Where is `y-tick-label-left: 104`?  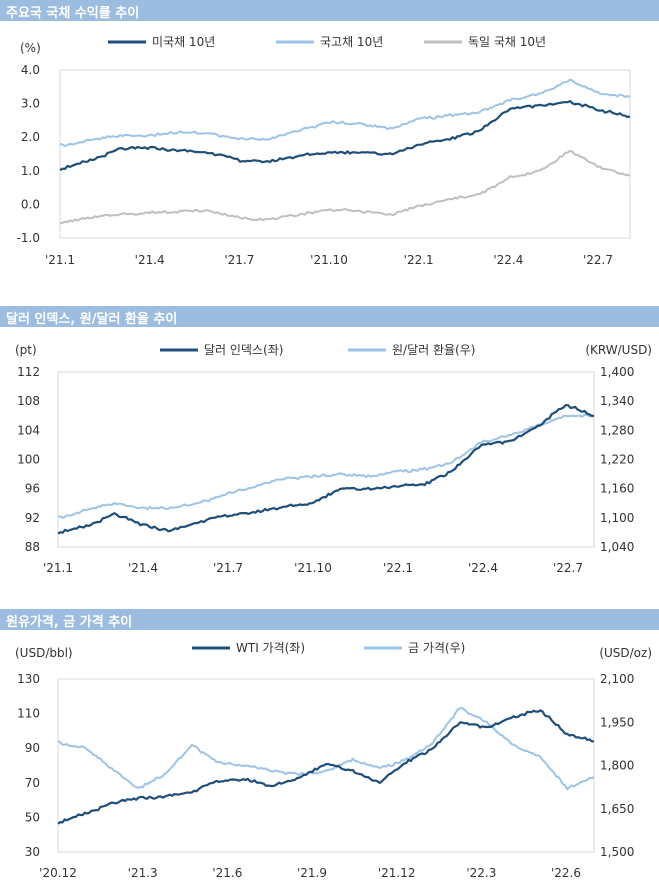
y-tick-label-left: 104 is located at coordinates (28, 430).